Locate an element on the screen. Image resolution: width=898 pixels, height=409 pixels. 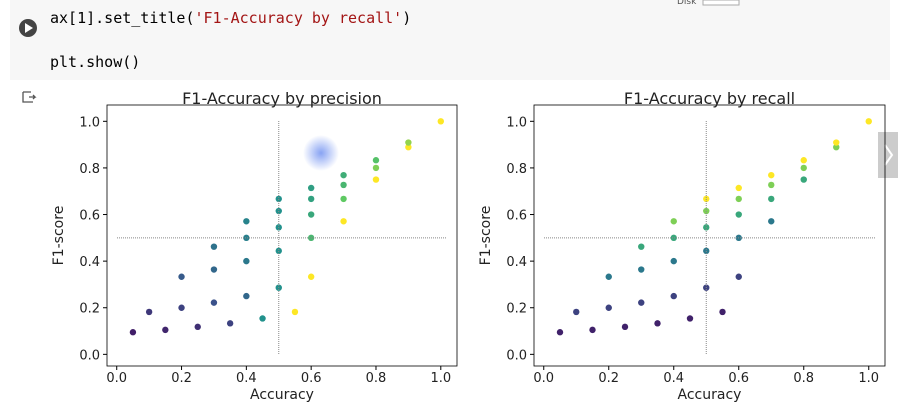
code-token: ax[1].set_title( is located at coordinates (122, 18).